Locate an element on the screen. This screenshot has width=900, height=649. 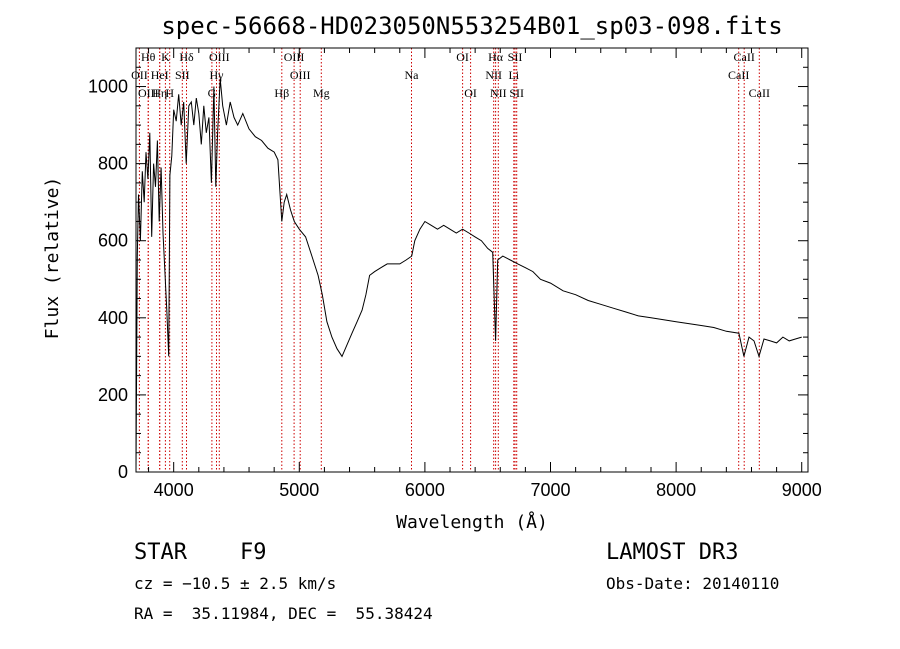
line-label: Hη is located at coordinates (159, 93).